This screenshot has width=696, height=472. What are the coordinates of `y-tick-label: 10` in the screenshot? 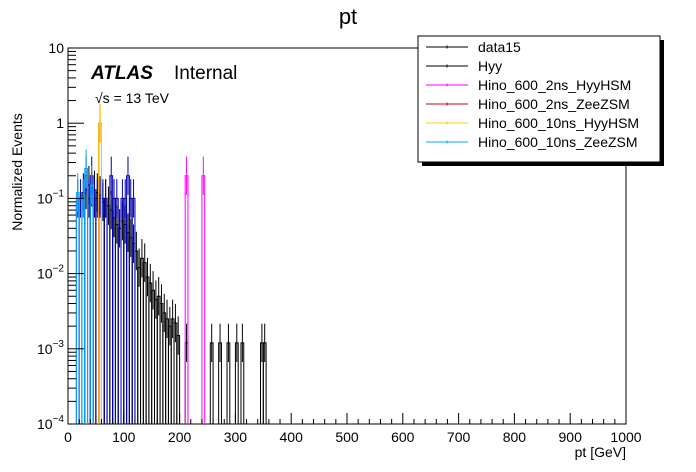 It's located at (56, 48).